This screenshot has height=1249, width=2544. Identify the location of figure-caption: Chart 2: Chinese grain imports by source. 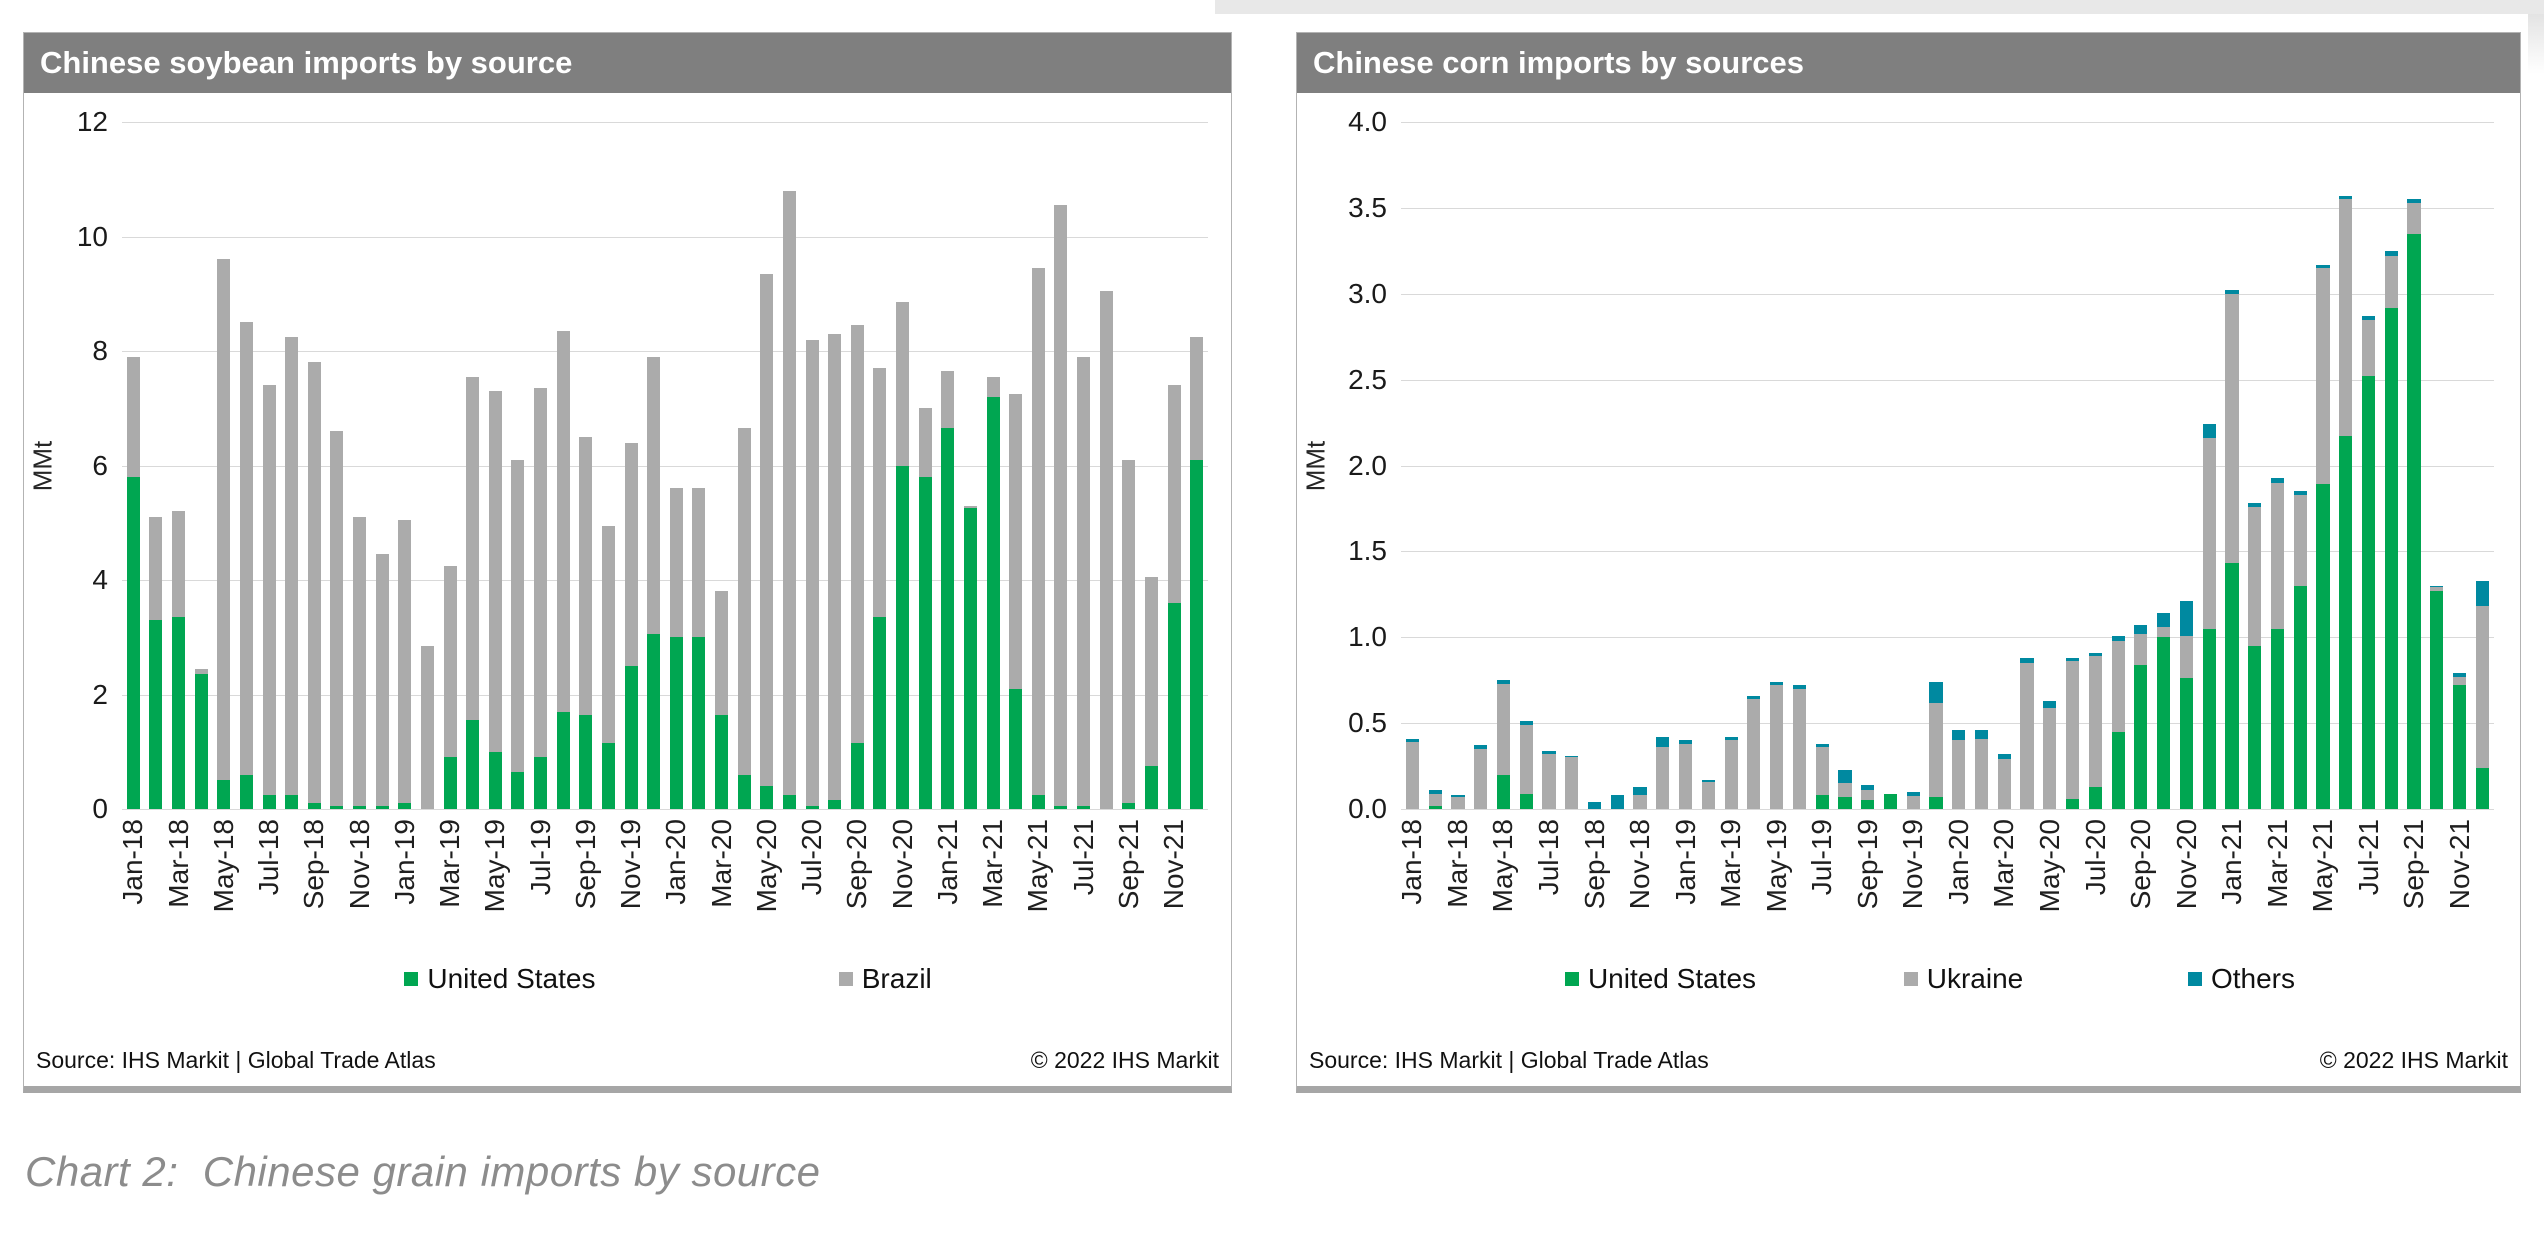
(423, 1171).